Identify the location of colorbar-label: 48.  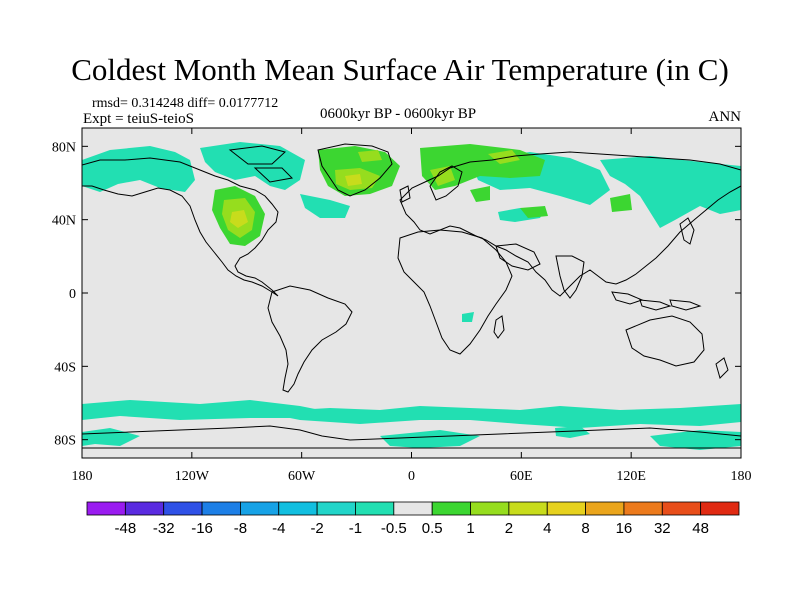
(700, 528).